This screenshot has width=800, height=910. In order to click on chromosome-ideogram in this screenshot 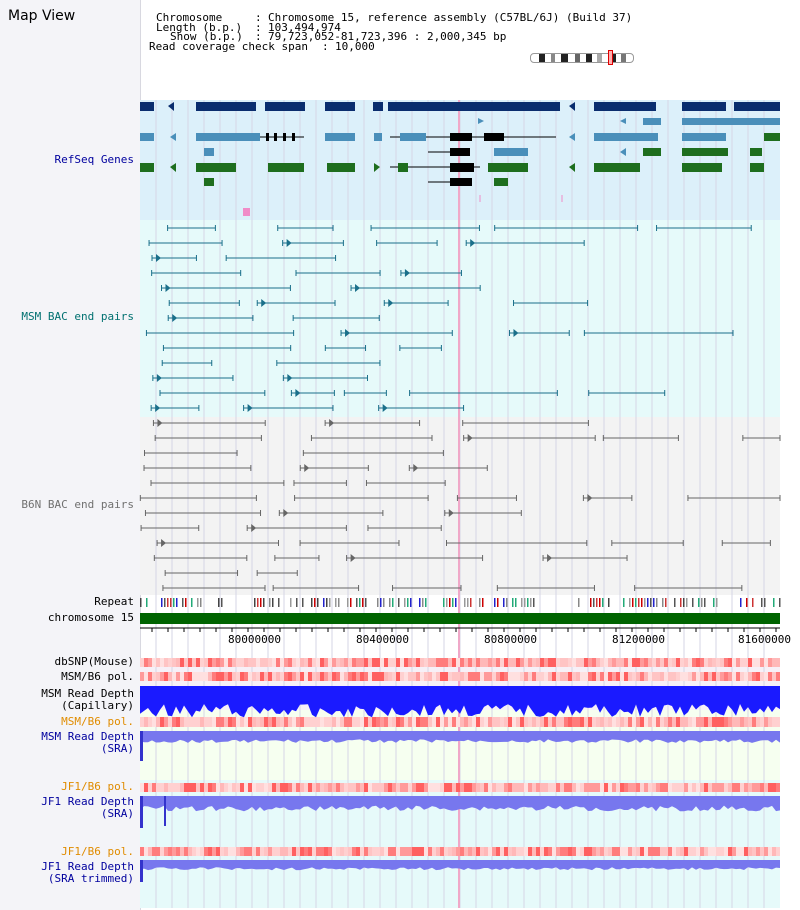, I will do `click(582, 58)`.